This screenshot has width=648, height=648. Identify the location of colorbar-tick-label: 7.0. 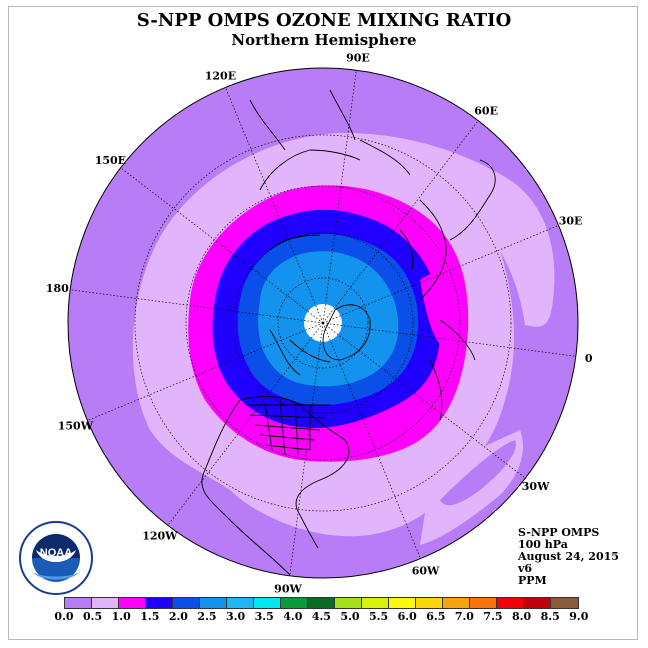
(464, 616).